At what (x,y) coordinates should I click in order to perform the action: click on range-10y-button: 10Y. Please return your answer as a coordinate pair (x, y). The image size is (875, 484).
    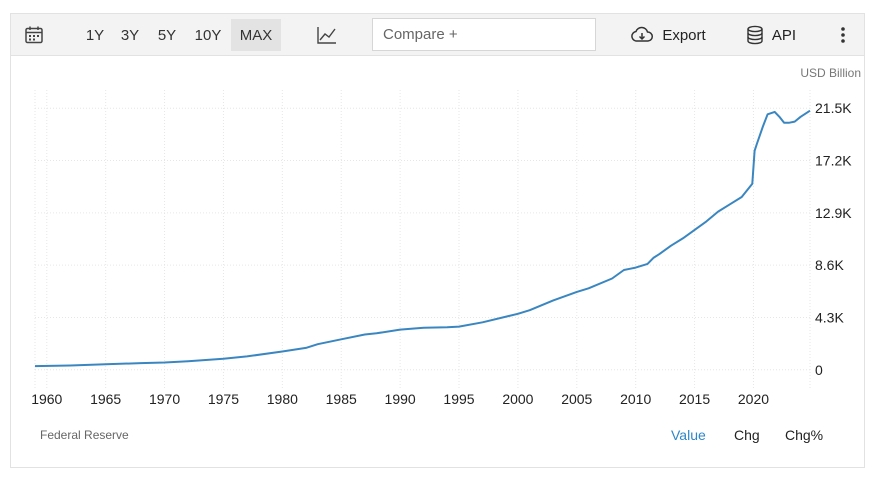
    Looking at the image, I should click on (208, 35).